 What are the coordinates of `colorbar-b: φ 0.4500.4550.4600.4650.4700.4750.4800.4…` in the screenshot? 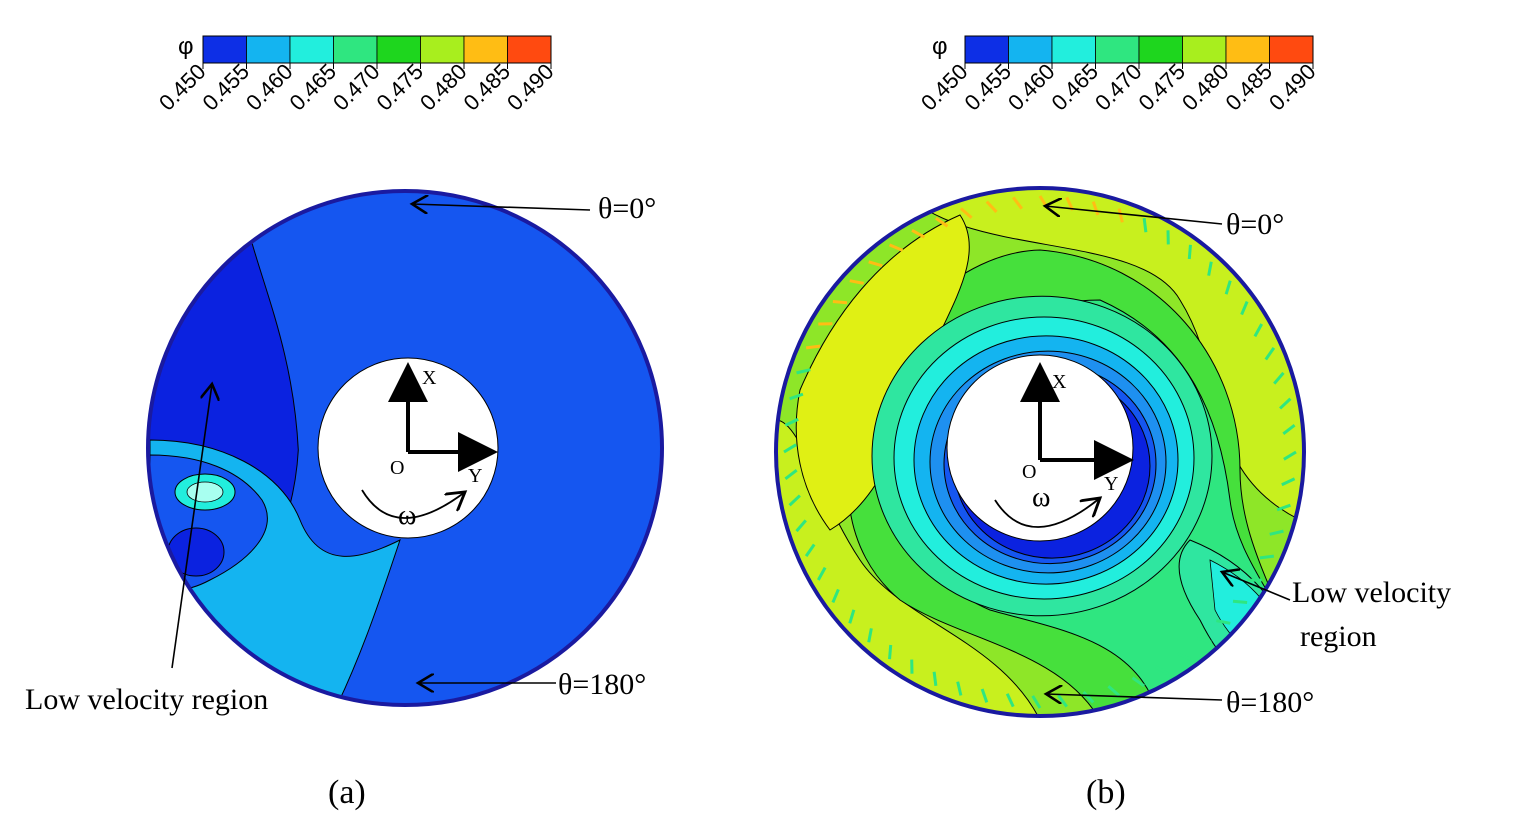 It's located at (1118, 74).